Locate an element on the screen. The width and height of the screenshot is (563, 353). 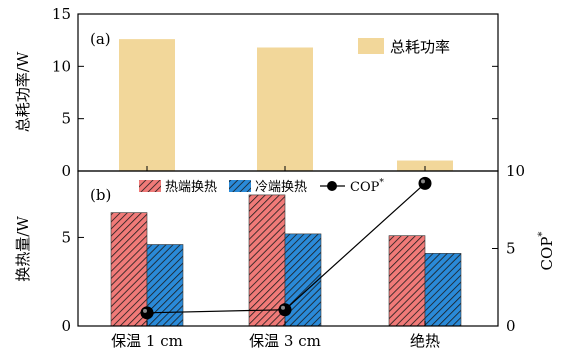
panel-b-legend: 热端换热 冷端换热 COP* is located at coordinates (261, 186).